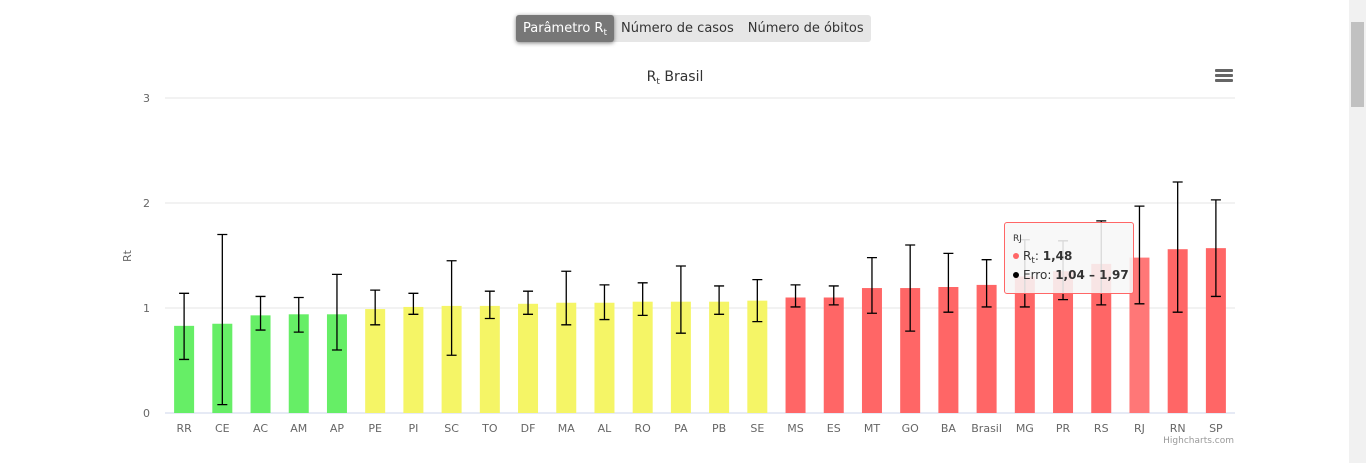 The image size is (1366, 463). Describe the element at coordinates (1198, 441) in the screenshot. I see `highcharts-credit: Highcharts.com` at that location.